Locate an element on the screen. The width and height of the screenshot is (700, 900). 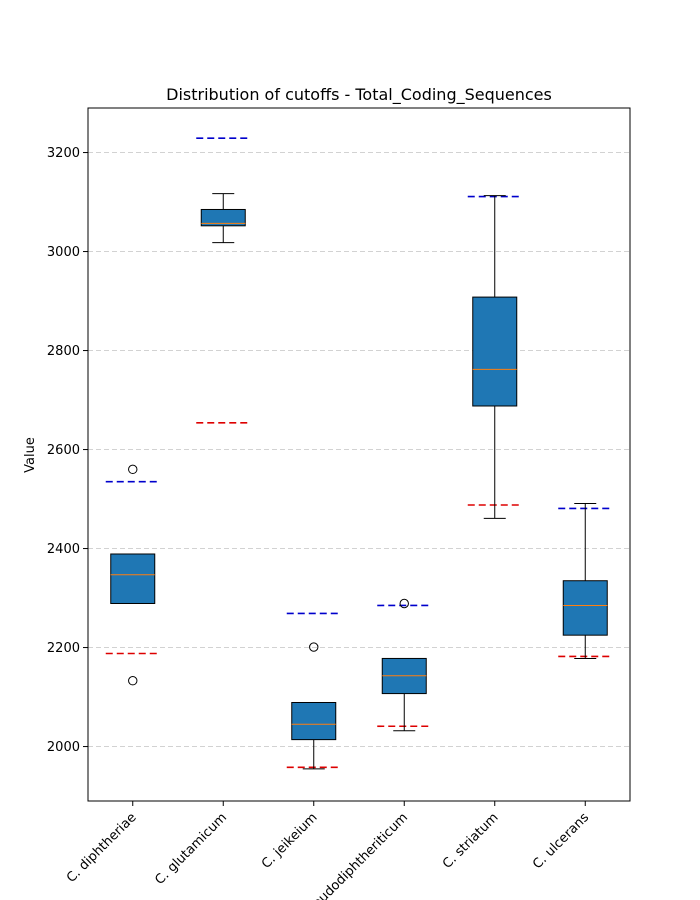
y-tick-label: 2400 is located at coordinates (63, 549).